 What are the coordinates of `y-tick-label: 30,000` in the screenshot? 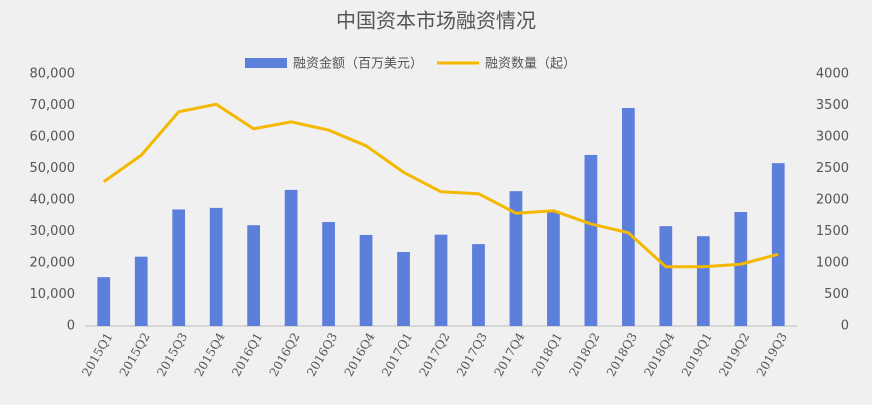 It's located at (53, 231).